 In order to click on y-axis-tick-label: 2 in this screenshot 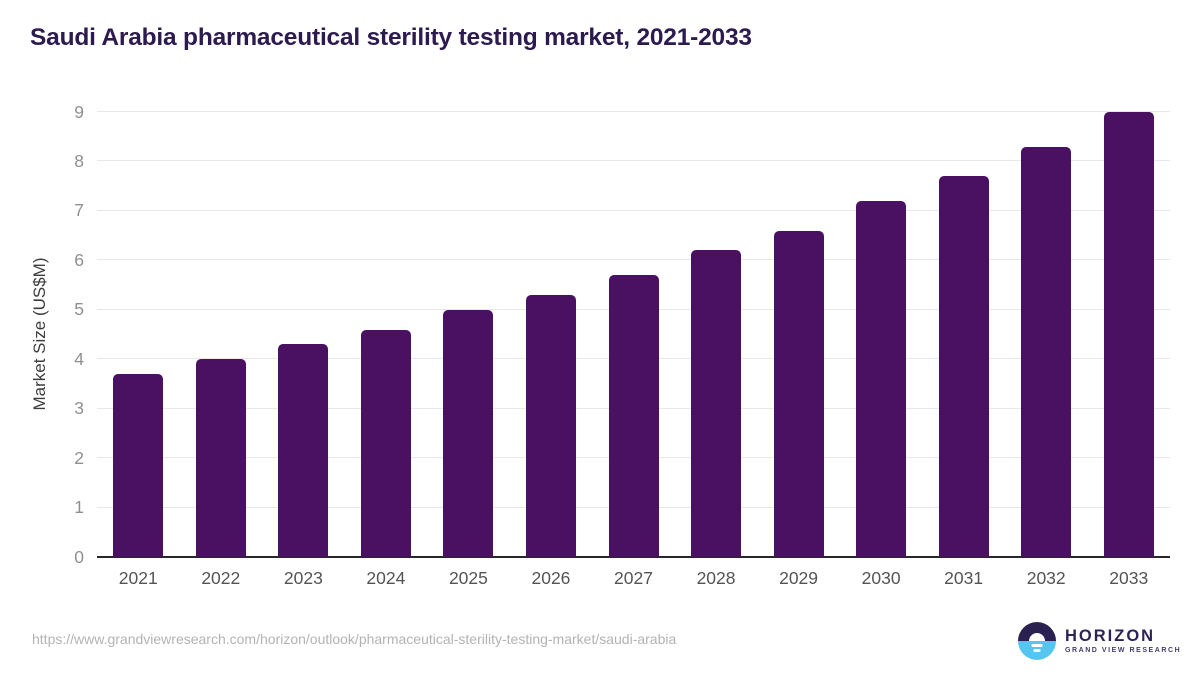, I will do `click(79, 457)`.